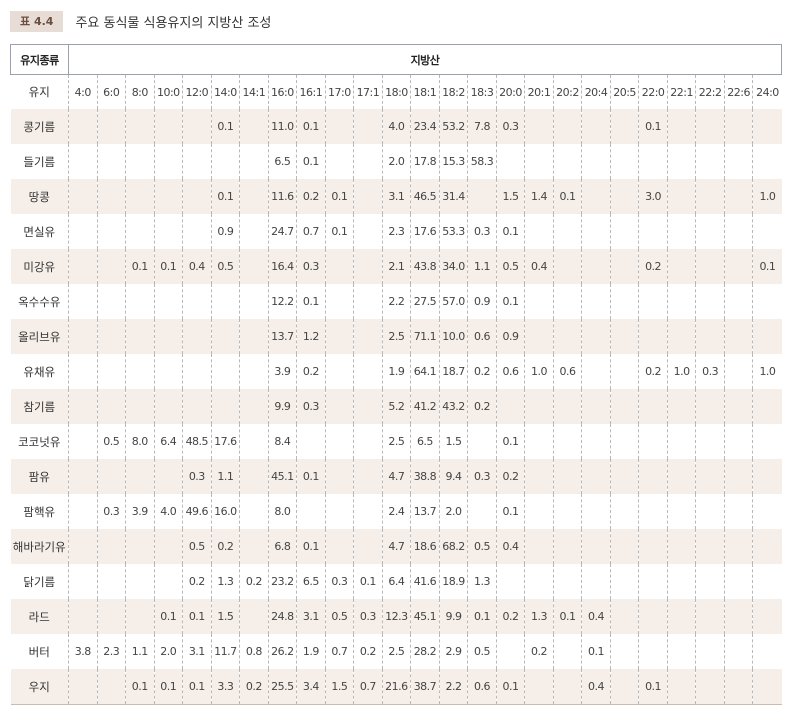 The width and height of the screenshot is (792, 706). I want to click on value-cell: 11.6, so click(282, 196).